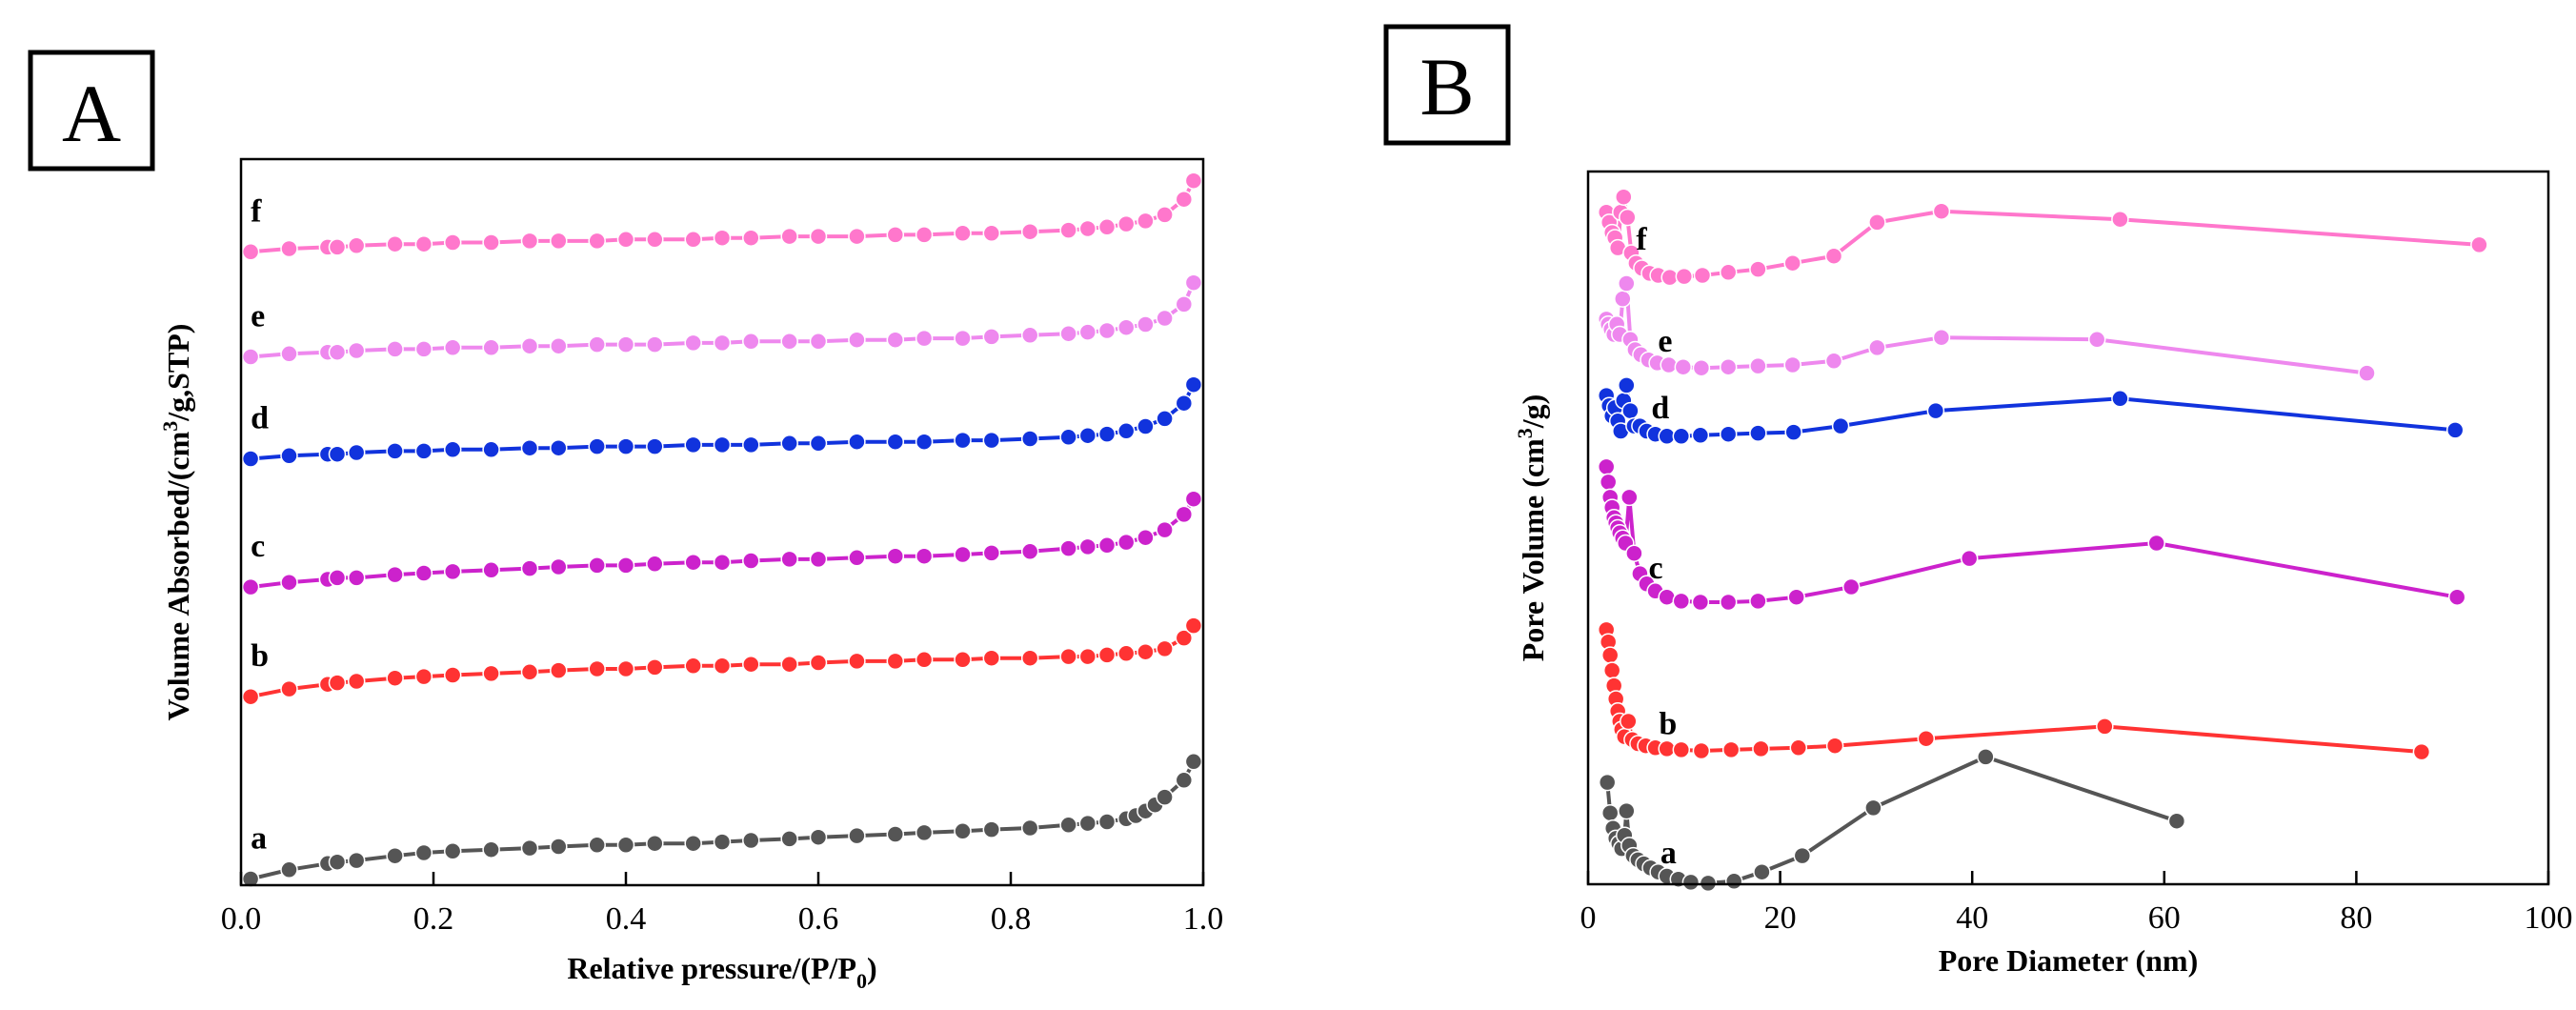 The height and width of the screenshot is (1010, 2576). Describe the element at coordinates (721, 972) in the screenshot. I see `chart-a-x-axis-title: Relative pressure/(P/P0)` at that location.